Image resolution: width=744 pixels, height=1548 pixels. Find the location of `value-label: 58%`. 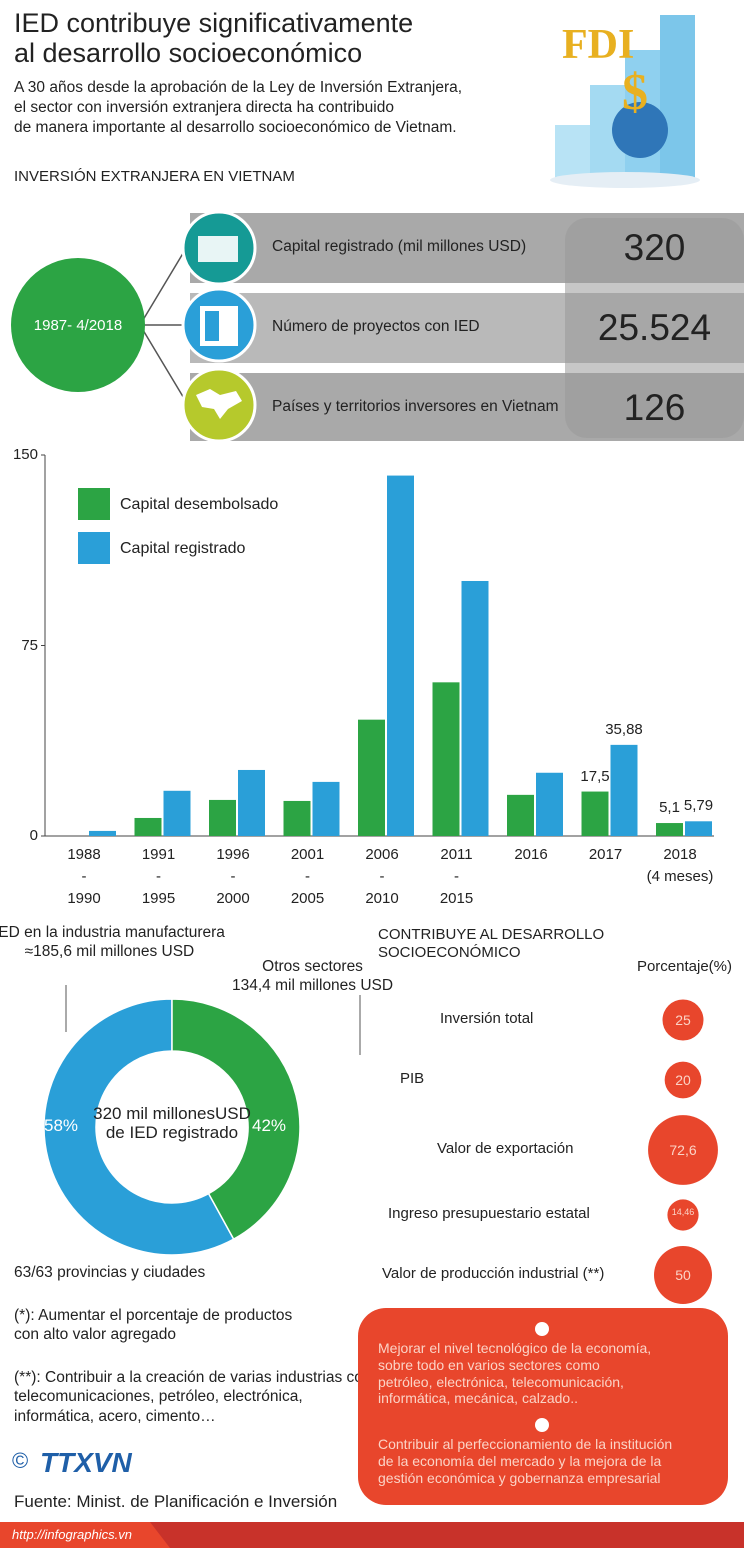

value-label: 58% is located at coordinates (61, 1125).